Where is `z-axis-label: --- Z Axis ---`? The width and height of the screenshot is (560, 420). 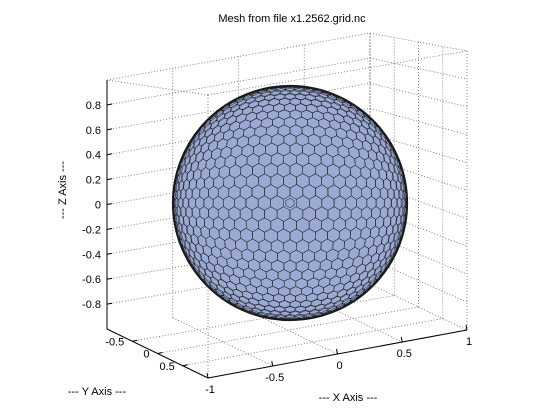 z-axis-label: --- Z Axis --- is located at coordinates (63, 190).